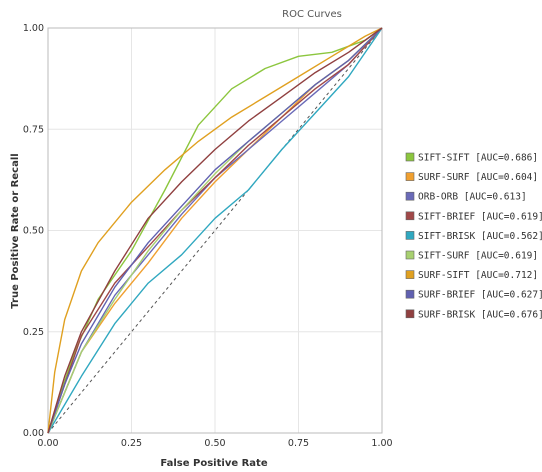 The width and height of the screenshot is (542, 472). I want to click on y-tick-label: 0.50, so click(33, 231).